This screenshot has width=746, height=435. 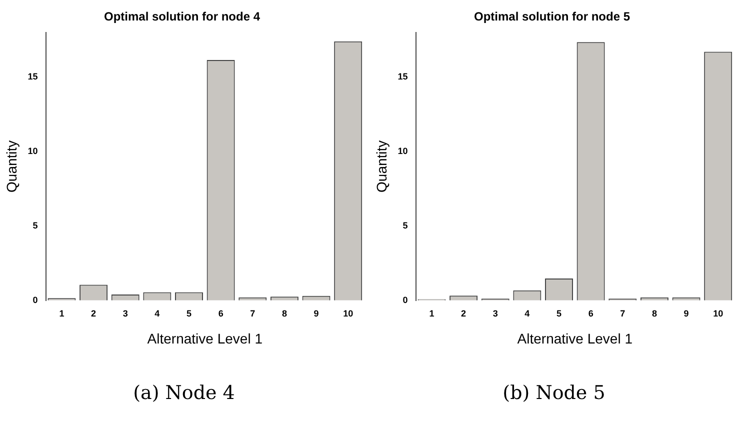 What do you see at coordinates (184, 393) in the screenshot?
I see `text: (a) Node 4` at bounding box center [184, 393].